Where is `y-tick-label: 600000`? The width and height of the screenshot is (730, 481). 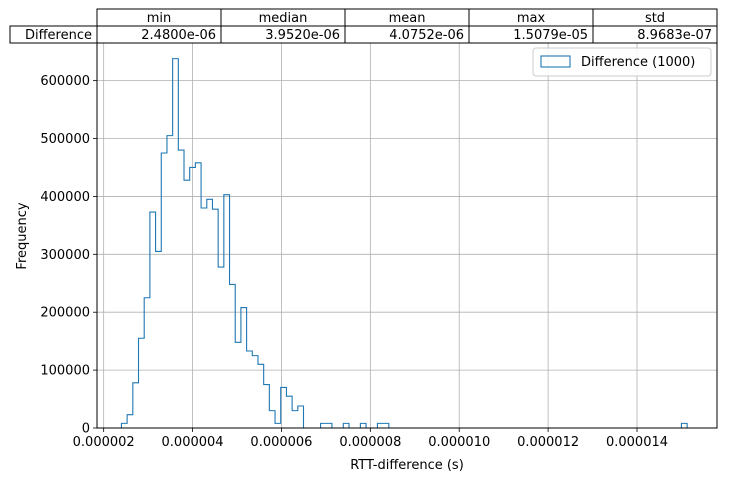
y-tick-label: 600000 is located at coordinates (65, 81).